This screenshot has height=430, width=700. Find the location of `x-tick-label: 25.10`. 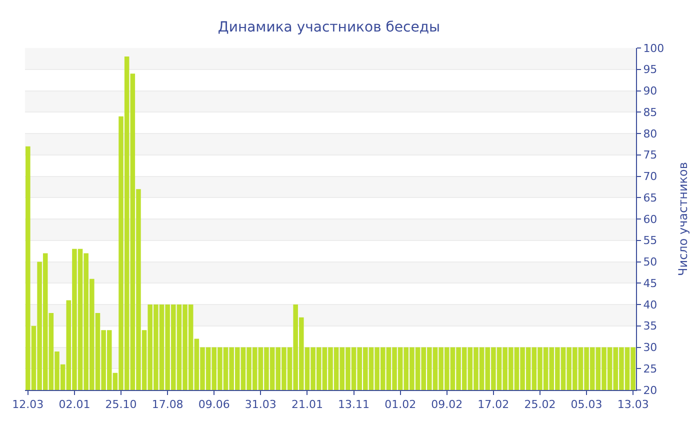

x-tick-label: 25.10 is located at coordinates (121, 405).